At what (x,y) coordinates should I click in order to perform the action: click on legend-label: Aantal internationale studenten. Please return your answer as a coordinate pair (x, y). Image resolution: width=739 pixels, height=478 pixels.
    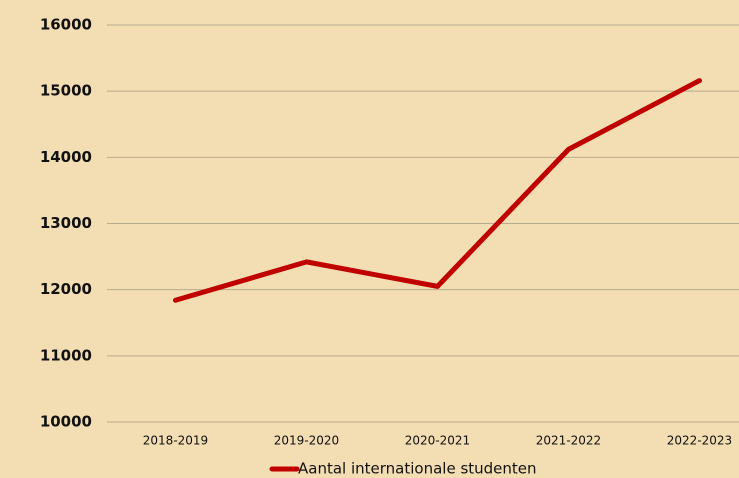
    Looking at the image, I should click on (417, 469).